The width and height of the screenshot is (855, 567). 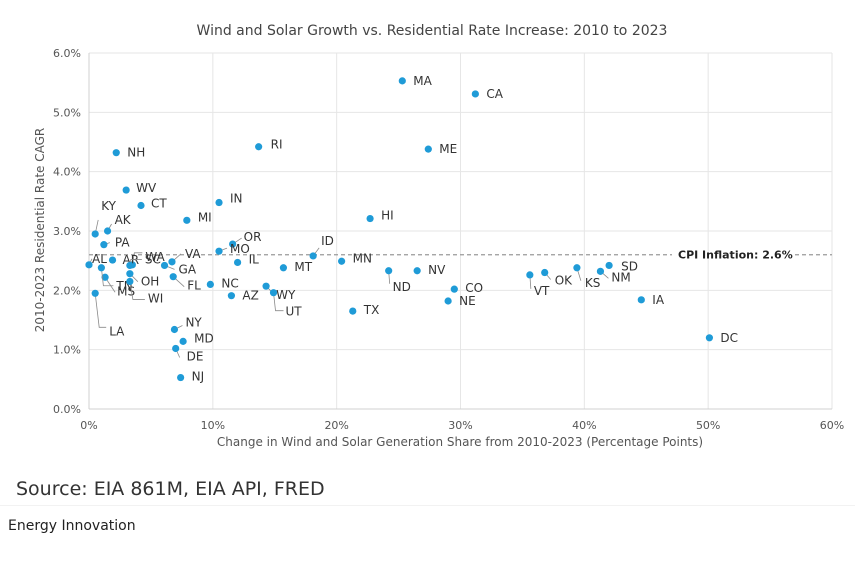 I want to click on data-point-mi: MI, so click(x=197, y=217).